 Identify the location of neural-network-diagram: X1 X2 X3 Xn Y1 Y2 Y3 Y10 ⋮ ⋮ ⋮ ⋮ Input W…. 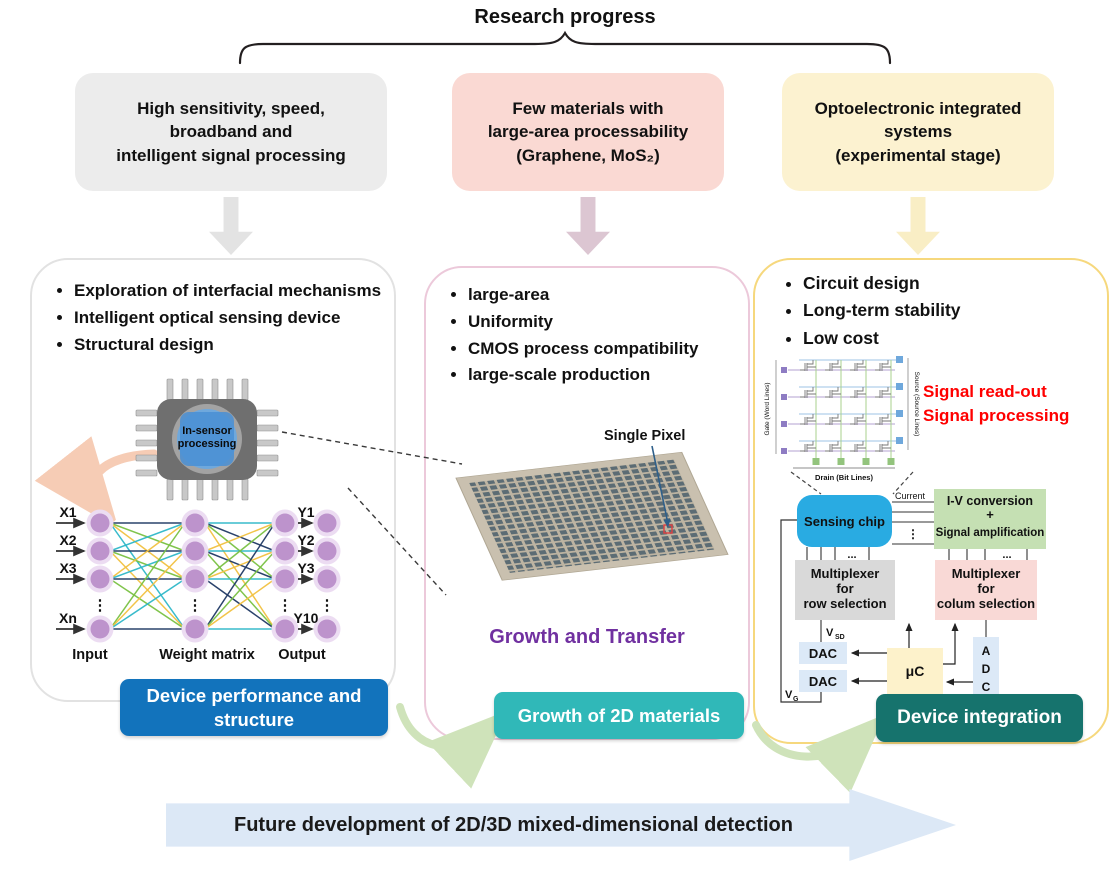
(198, 583).